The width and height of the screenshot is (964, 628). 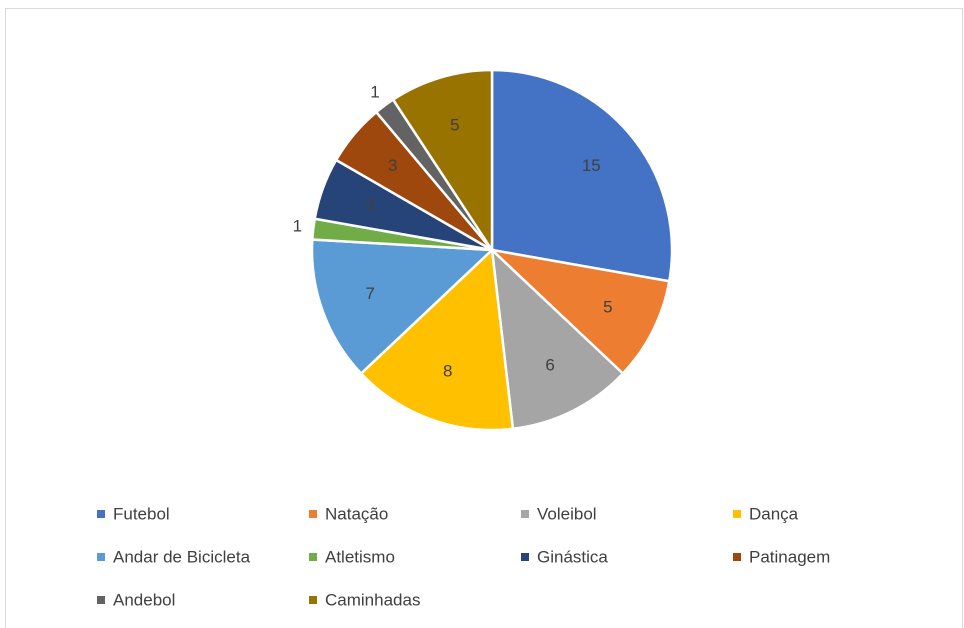 What do you see at coordinates (144, 599) in the screenshot?
I see `legend-label: Andebol` at bounding box center [144, 599].